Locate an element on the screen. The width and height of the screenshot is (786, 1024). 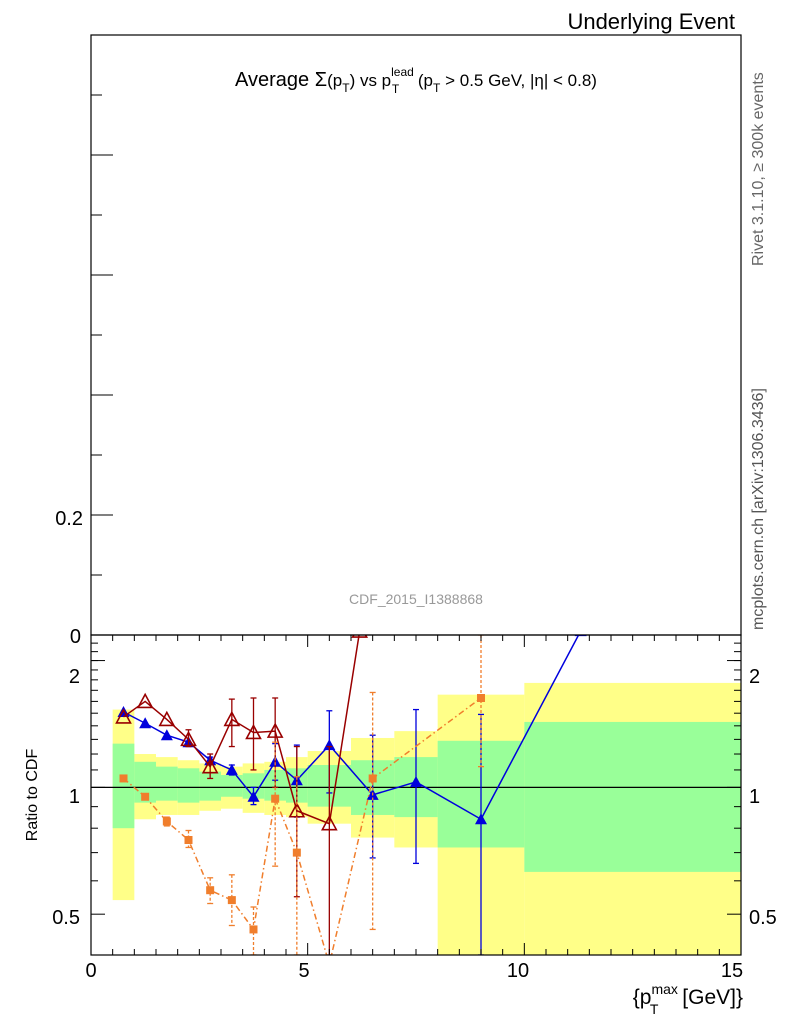
rivet-label: Rivet 3.1.10, ≥ 300k events is located at coordinates (758, 169).